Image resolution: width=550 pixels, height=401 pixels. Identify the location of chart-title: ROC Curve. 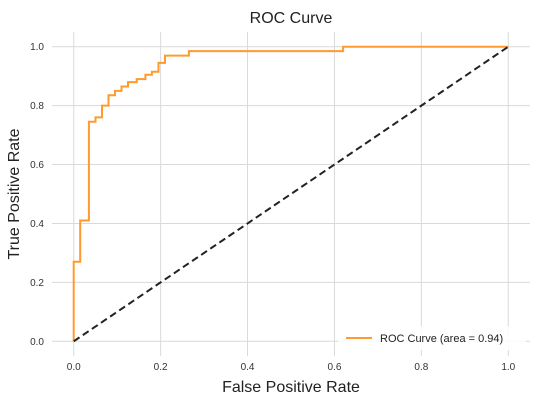
(291, 18).